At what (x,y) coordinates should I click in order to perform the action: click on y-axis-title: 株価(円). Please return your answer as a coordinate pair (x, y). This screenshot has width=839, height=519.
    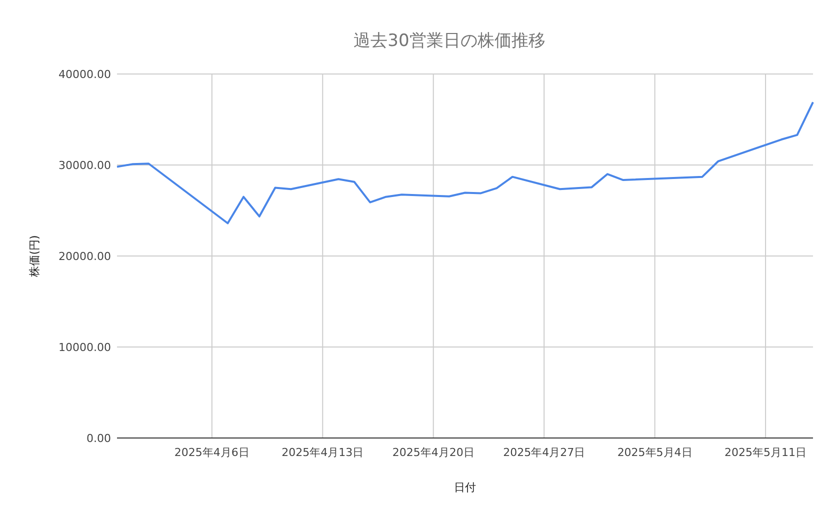
    Looking at the image, I should click on (34, 256).